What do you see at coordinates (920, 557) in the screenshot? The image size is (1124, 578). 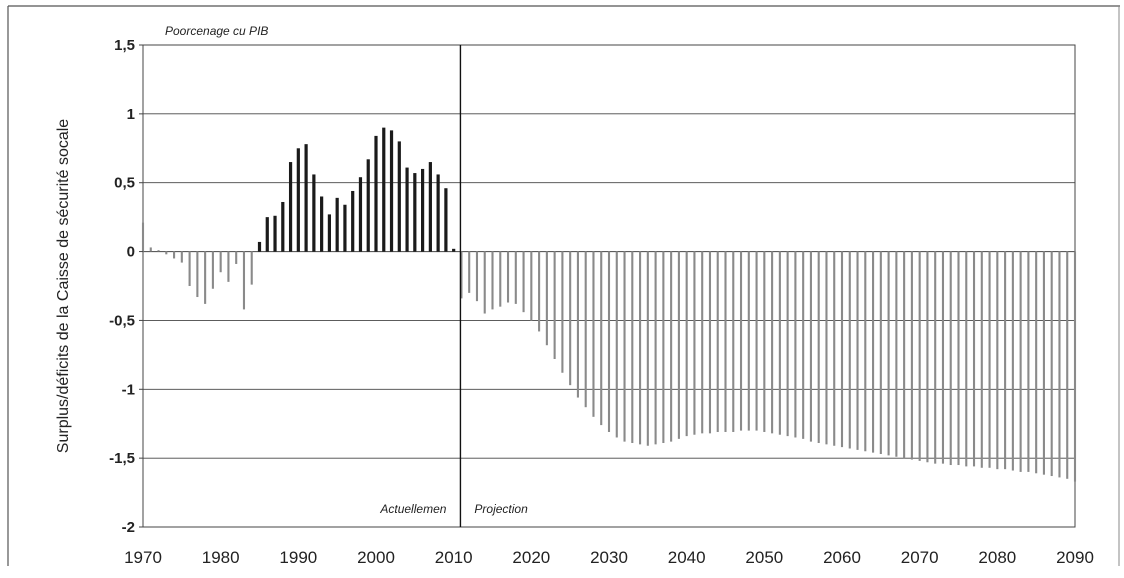 I see `x-tick-label: 2070` at bounding box center [920, 557].